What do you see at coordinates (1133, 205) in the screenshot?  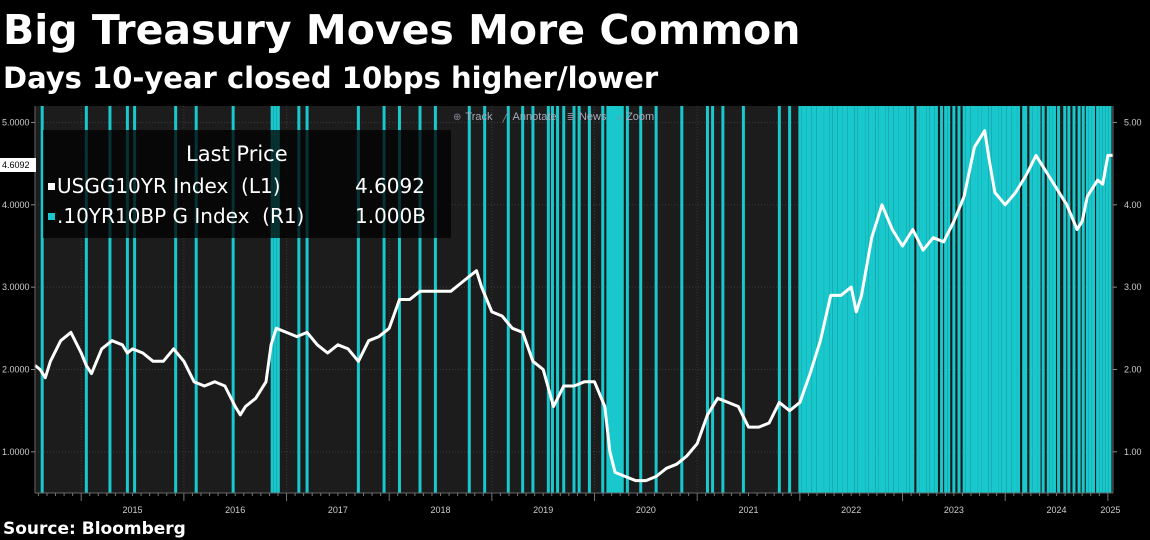 I see `y-tick-label-right: 4.00` at bounding box center [1133, 205].